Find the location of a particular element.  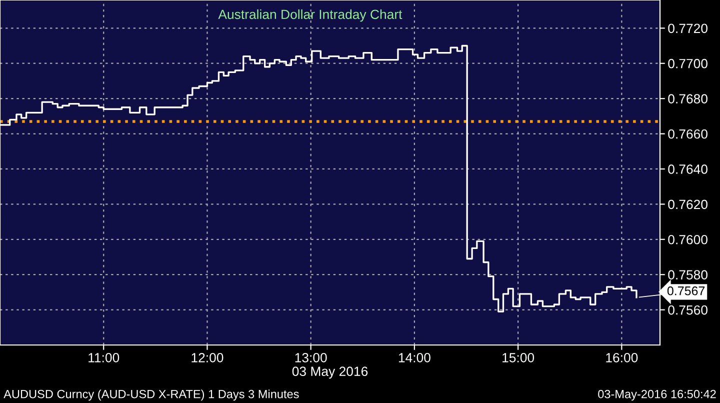

y-tick-label: 0.7560 is located at coordinates (688, 310).